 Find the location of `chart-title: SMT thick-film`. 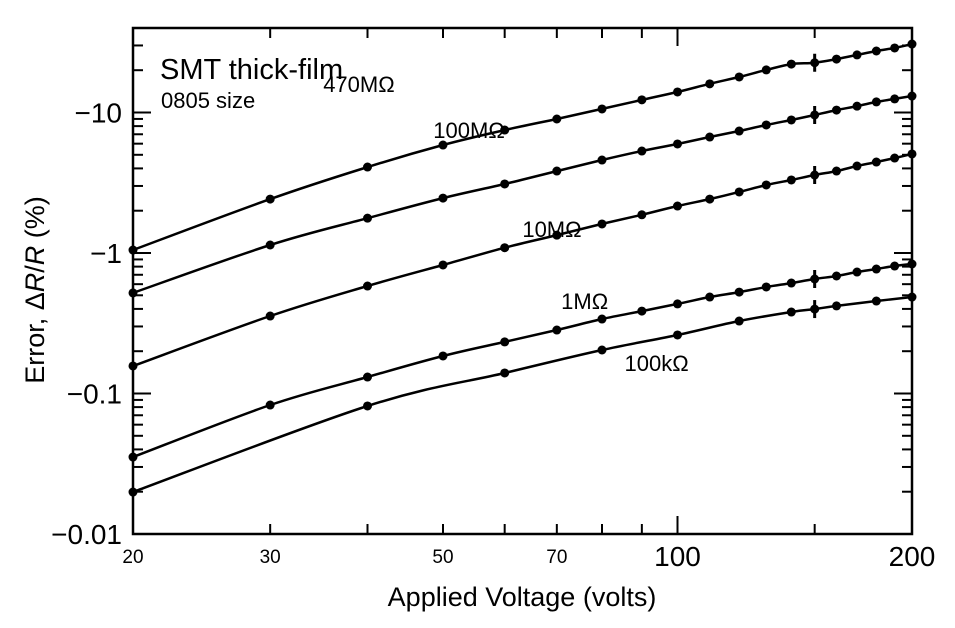

chart-title: SMT thick-film is located at coordinates (251, 70).